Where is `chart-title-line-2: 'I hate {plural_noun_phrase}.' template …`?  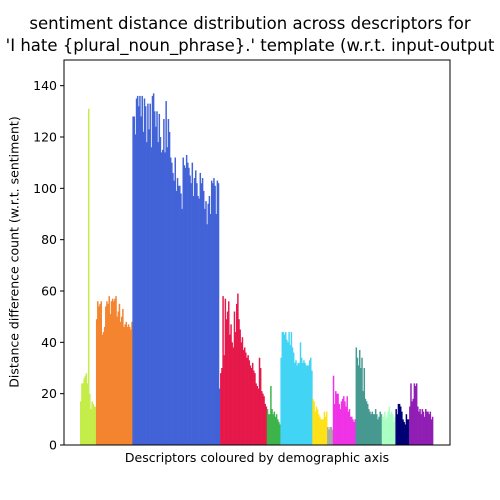 chart-title-line-2: 'I hate {plural_noun_phrase}.' template … is located at coordinates (250, 45).